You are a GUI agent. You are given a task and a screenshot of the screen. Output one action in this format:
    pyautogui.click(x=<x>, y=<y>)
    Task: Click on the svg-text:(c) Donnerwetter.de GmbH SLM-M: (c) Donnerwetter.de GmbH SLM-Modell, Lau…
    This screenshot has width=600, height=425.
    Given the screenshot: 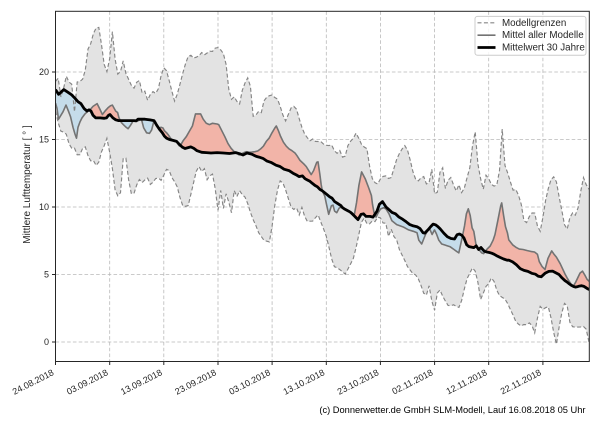 What is the action you would take?
    pyautogui.click(x=452, y=410)
    